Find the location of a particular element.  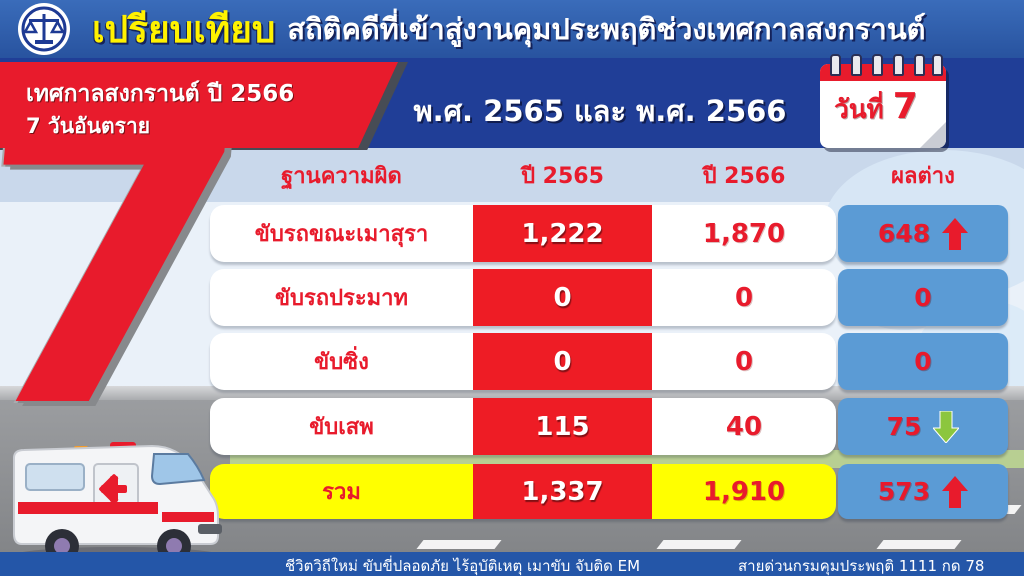

table-row: ขับเสพ 115 40 75 is located at coordinates (609, 426).